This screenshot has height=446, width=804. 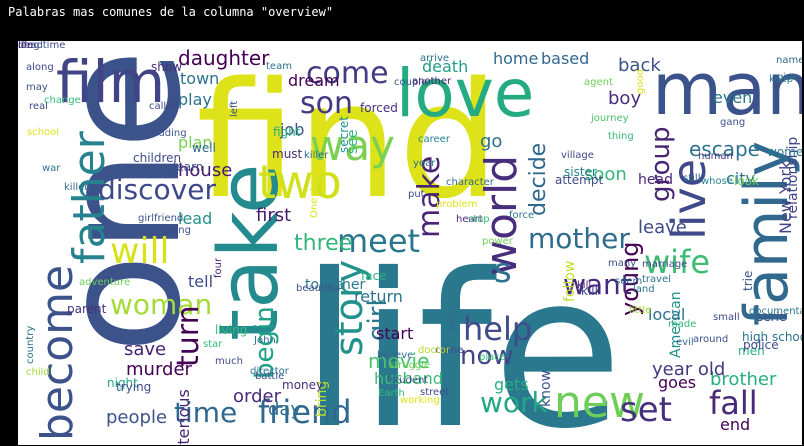 I want to click on word-small: small, so click(x=726, y=317).